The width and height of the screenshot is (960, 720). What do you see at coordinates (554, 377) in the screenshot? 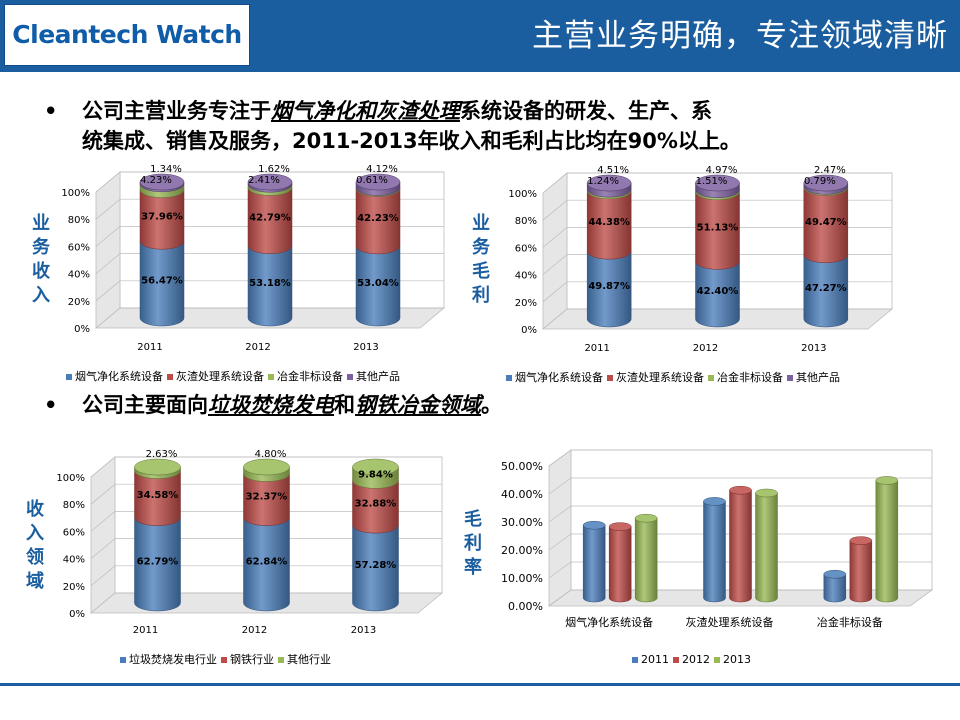
I see `legend-item: 烟气净化系统设备` at bounding box center [554, 377].